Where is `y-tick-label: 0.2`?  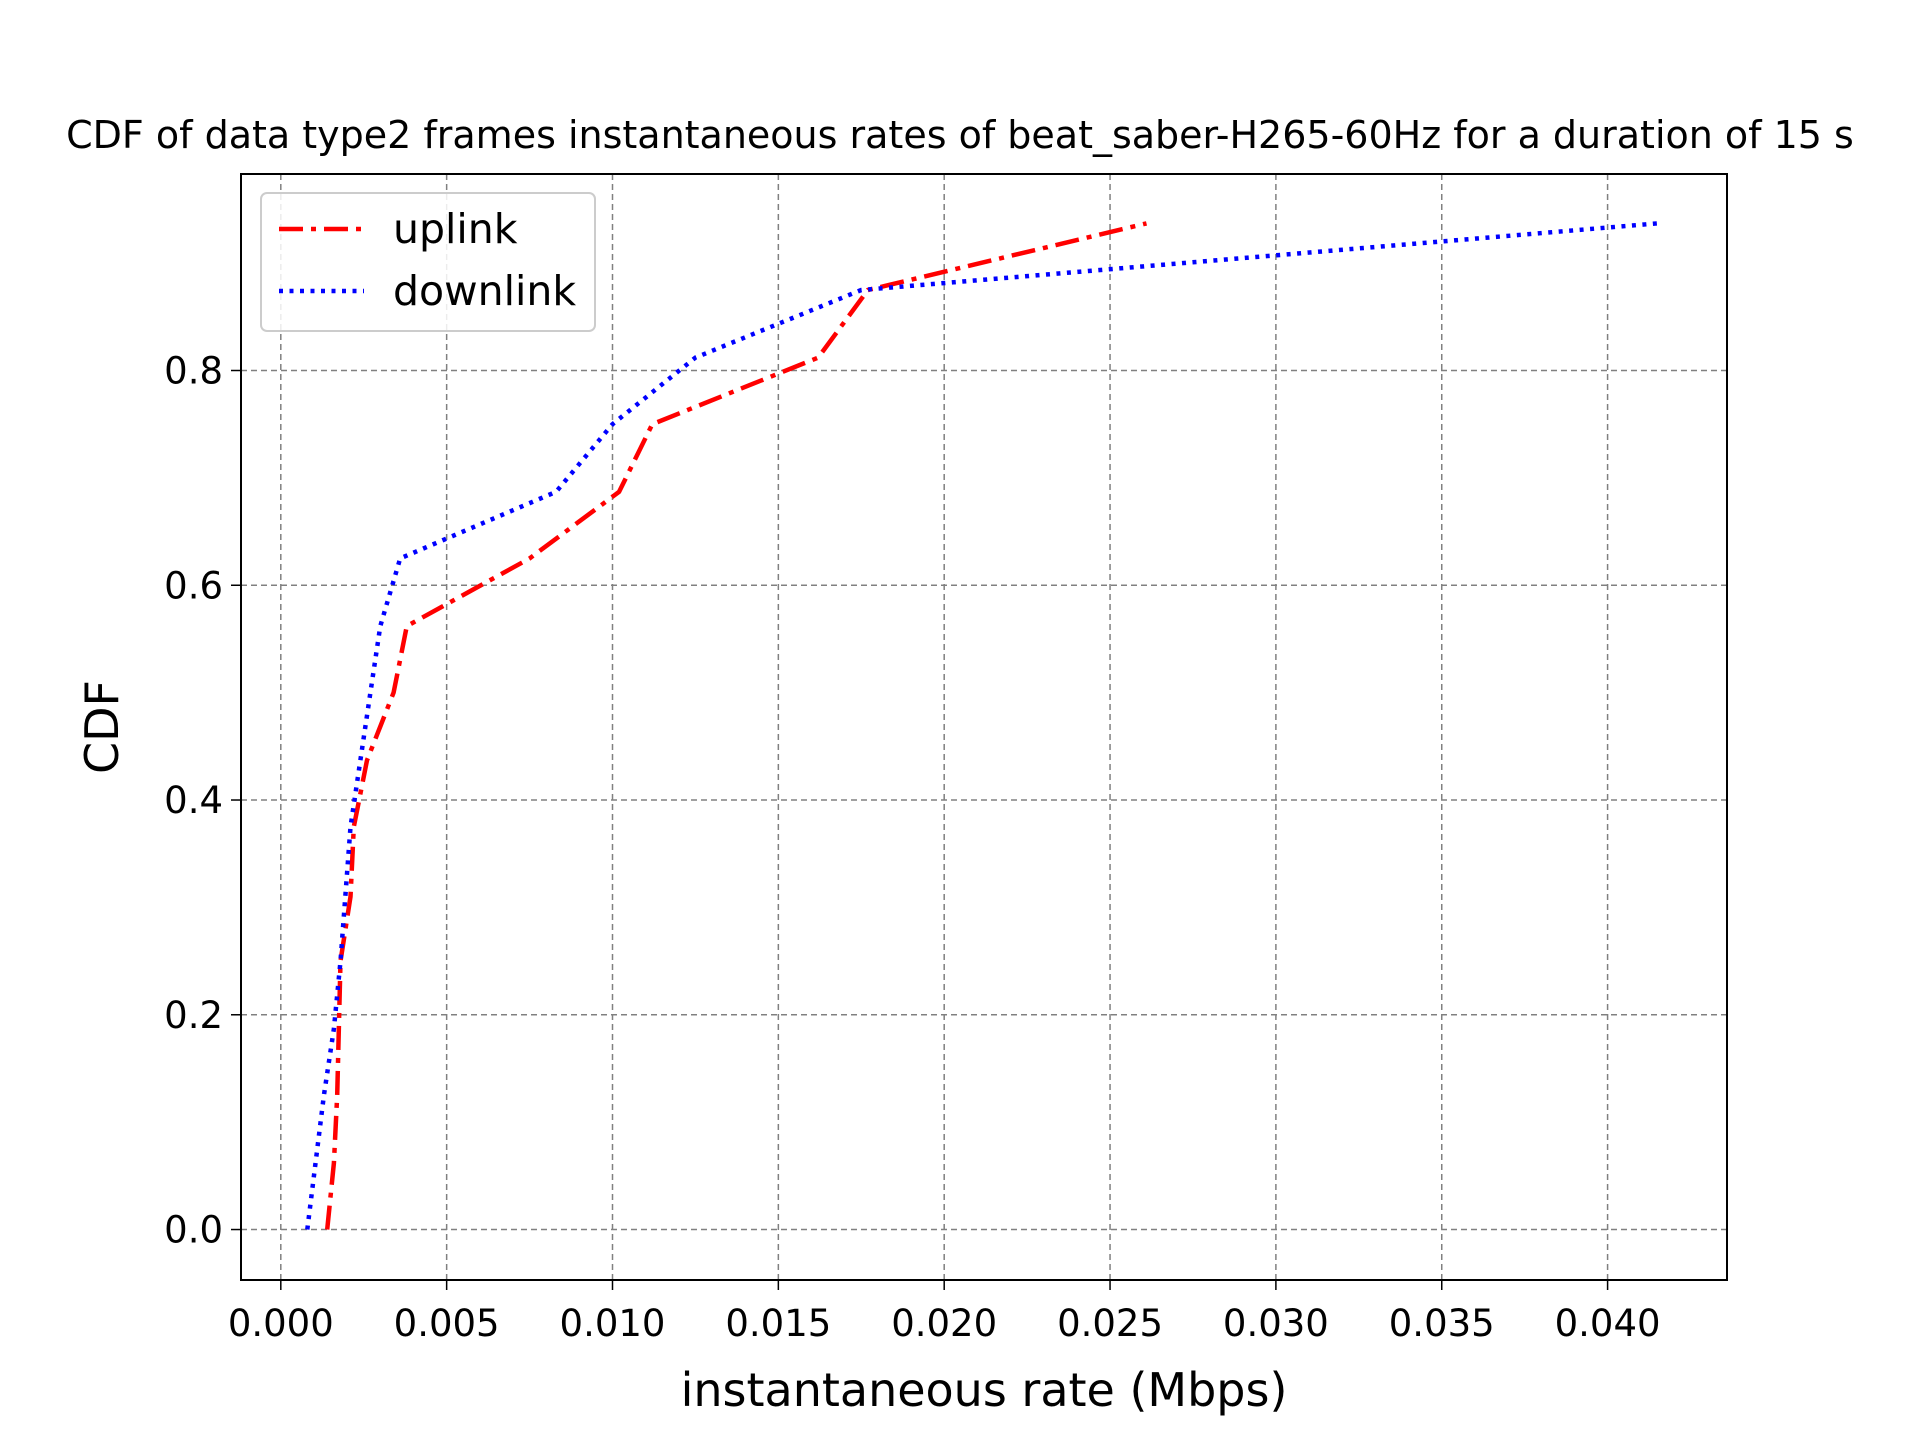 y-tick-label: 0.2 is located at coordinates (193, 1015).